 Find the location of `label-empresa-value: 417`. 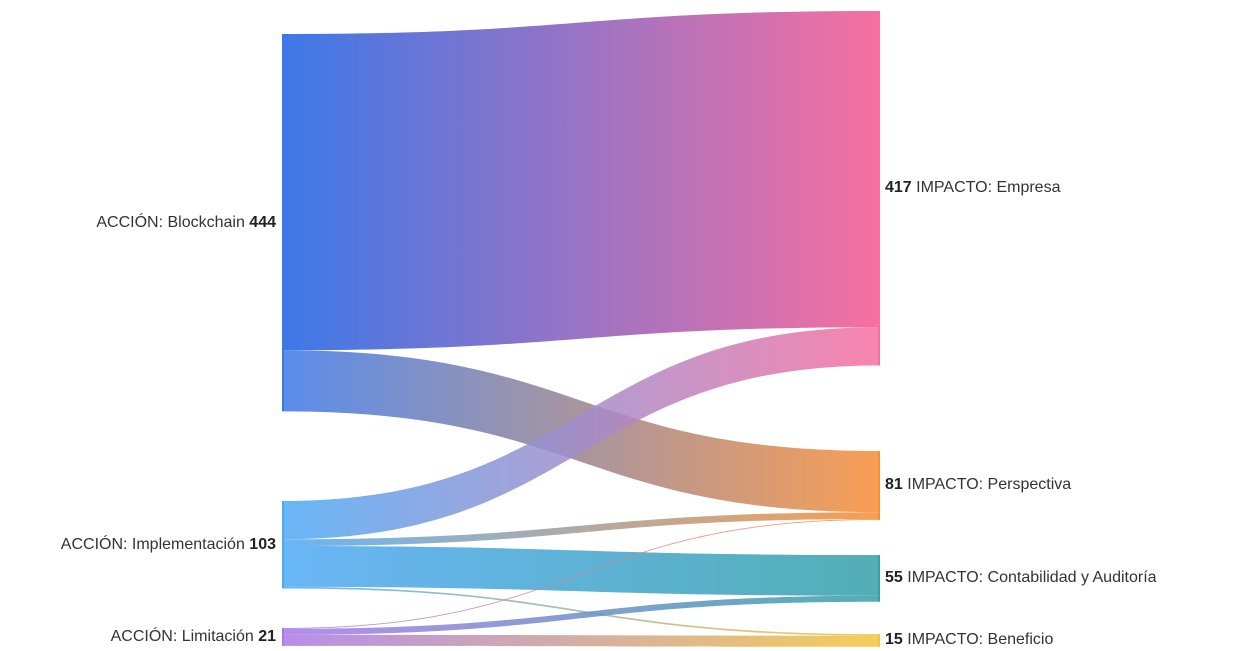

label-empresa-value: 417 is located at coordinates (898, 188).